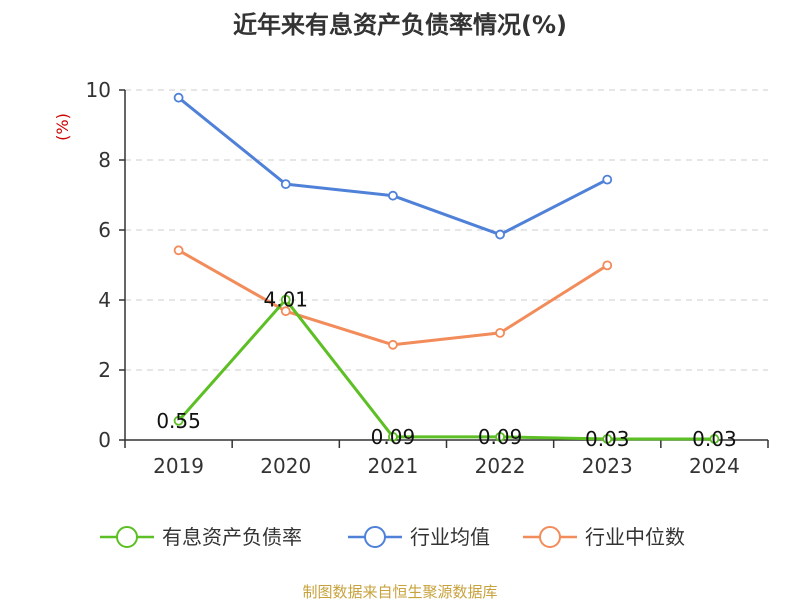 The height and width of the screenshot is (600, 800). I want to click on series-0-data-label-2020: 4.01, so click(285, 300).